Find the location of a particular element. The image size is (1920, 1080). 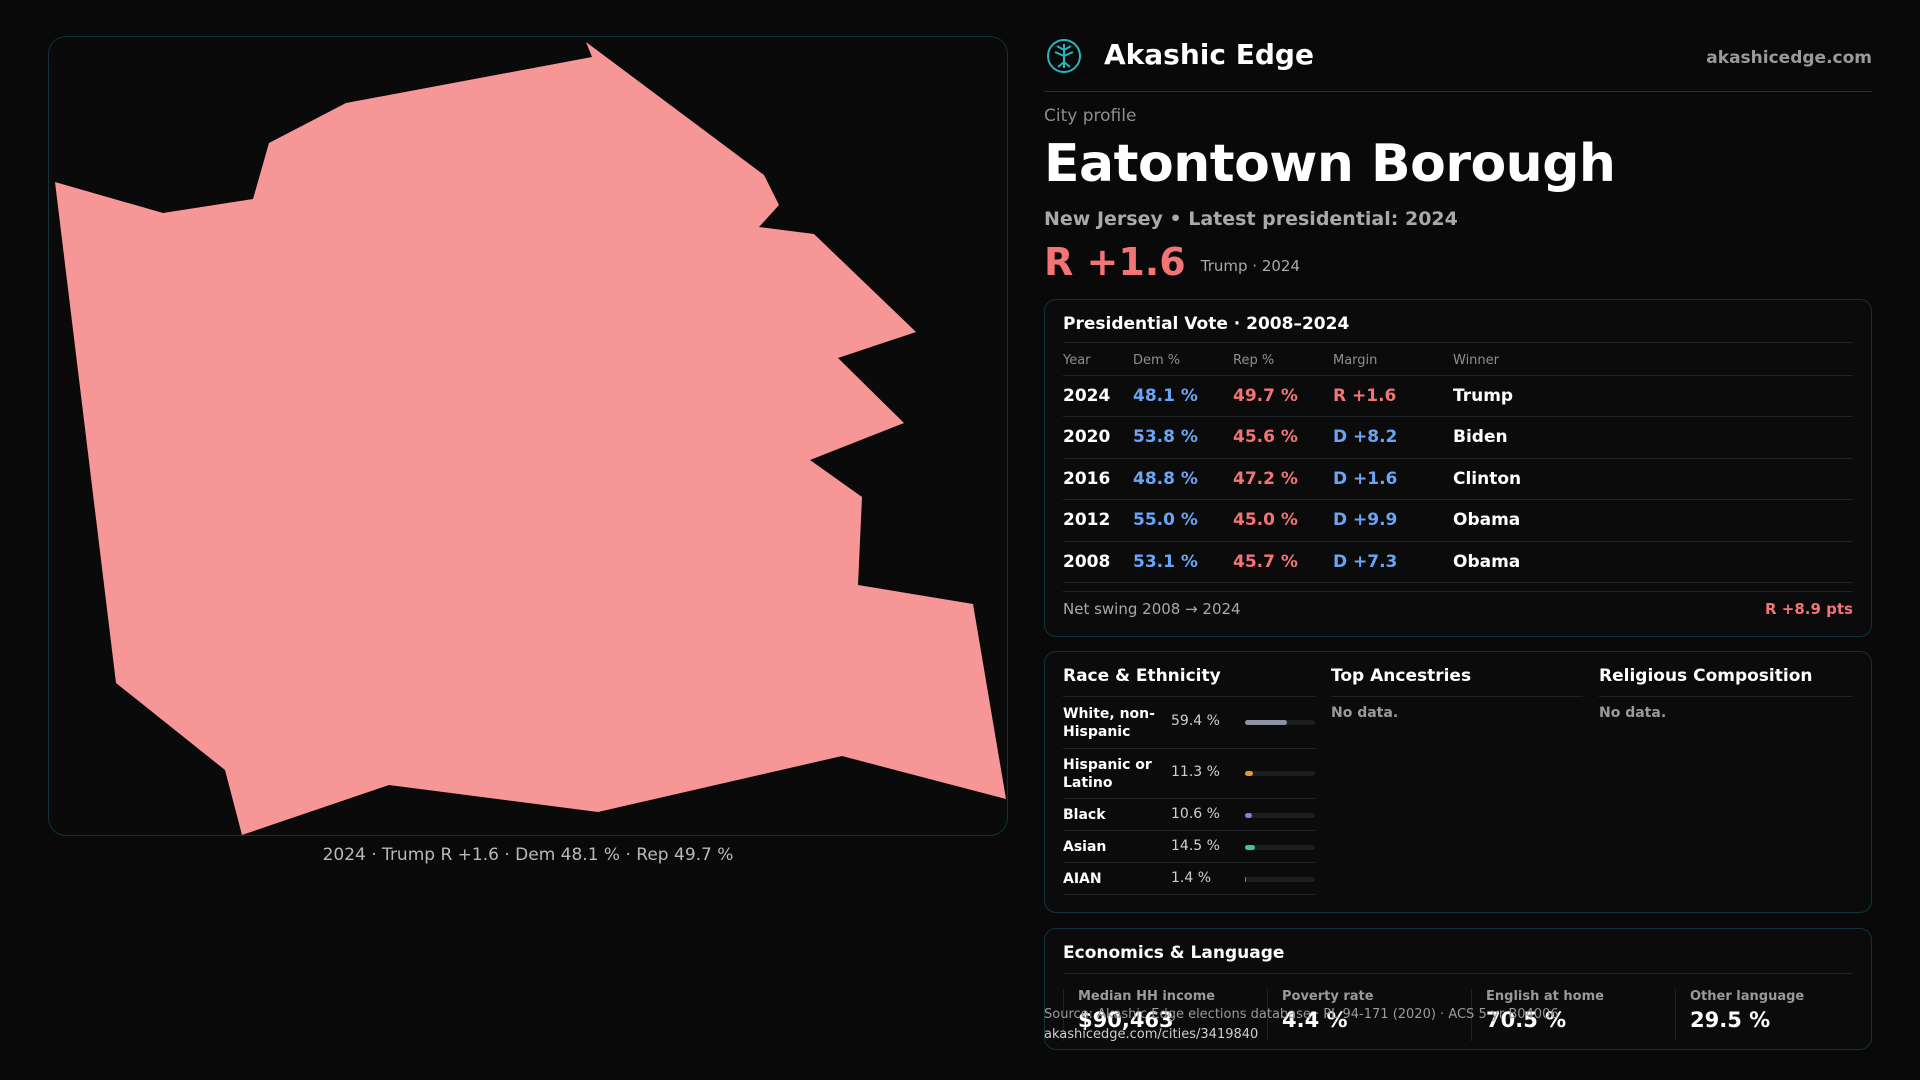

race-row: Hispanic or Latino 11.3 % is located at coordinates (1189, 774).